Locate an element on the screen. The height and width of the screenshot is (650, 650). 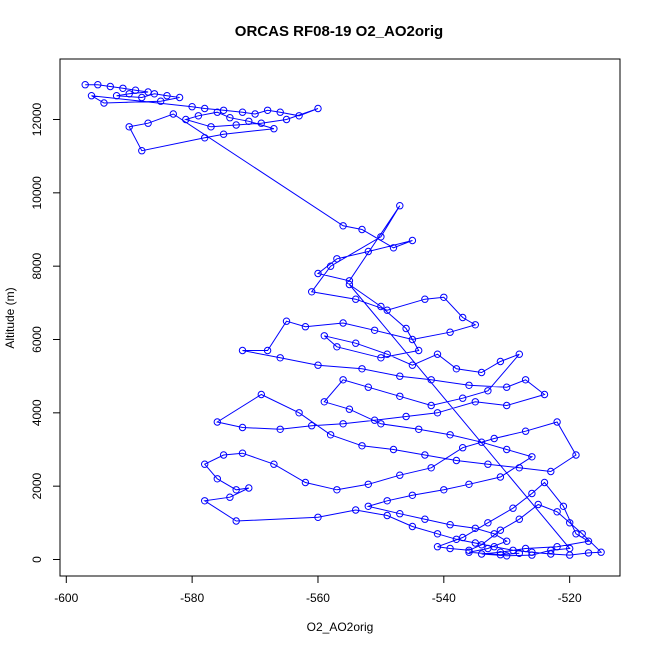
y-tick-label: 2000 is located at coordinates (37, 485).